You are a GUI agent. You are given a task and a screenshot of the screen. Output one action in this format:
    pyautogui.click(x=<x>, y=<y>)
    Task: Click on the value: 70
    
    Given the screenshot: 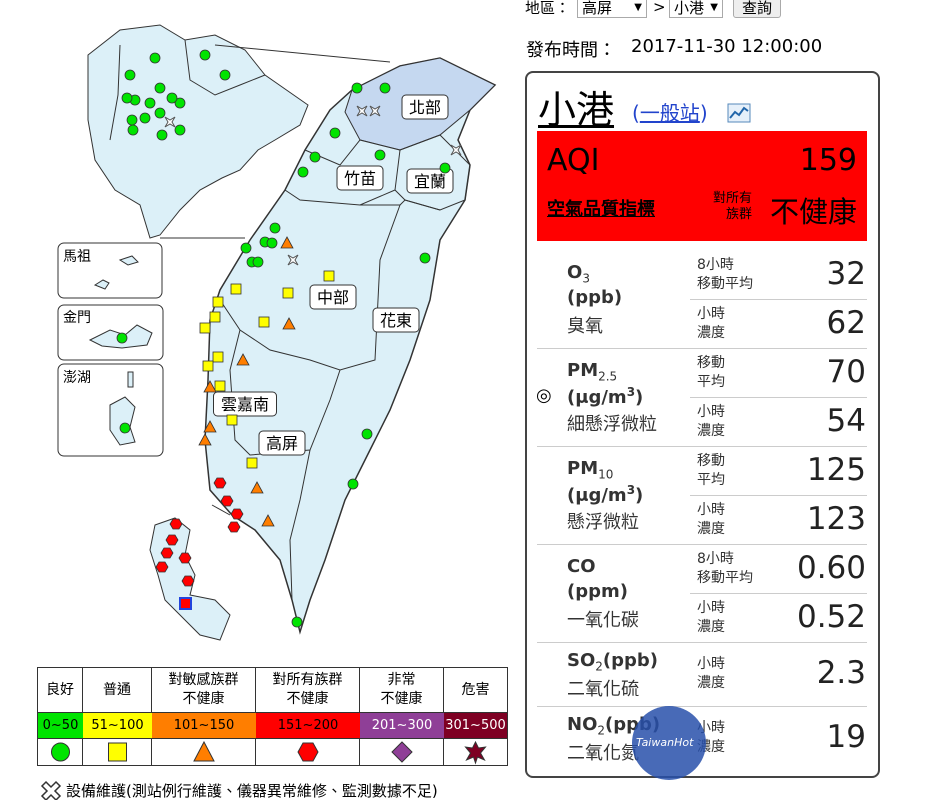 What is the action you would take?
    pyautogui.click(x=846, y=371)
    